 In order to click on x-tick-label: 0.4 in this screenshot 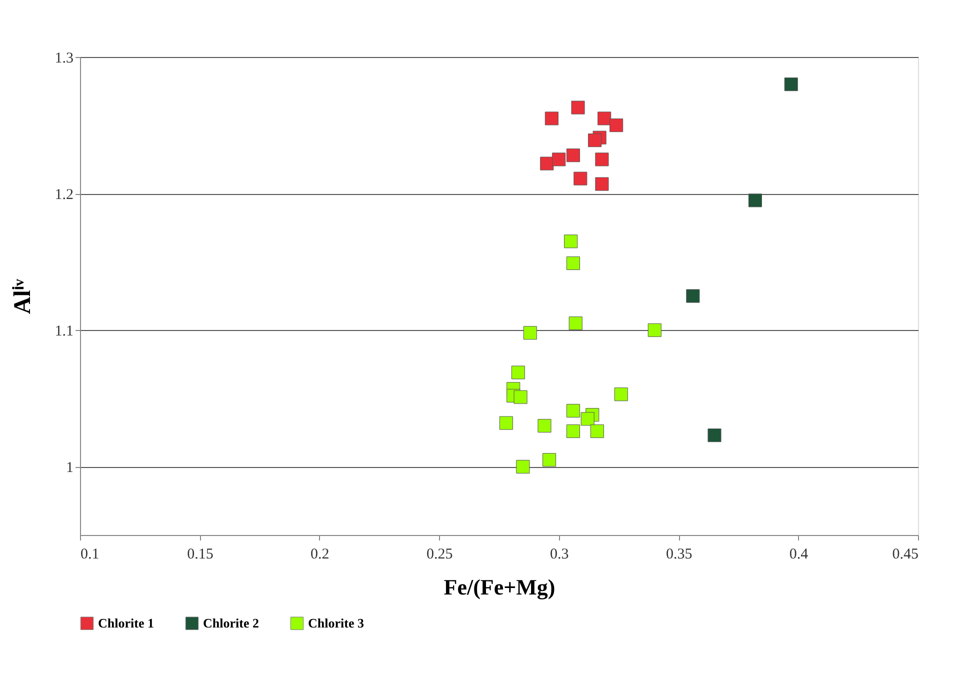, I will do `click(799, 554)`.